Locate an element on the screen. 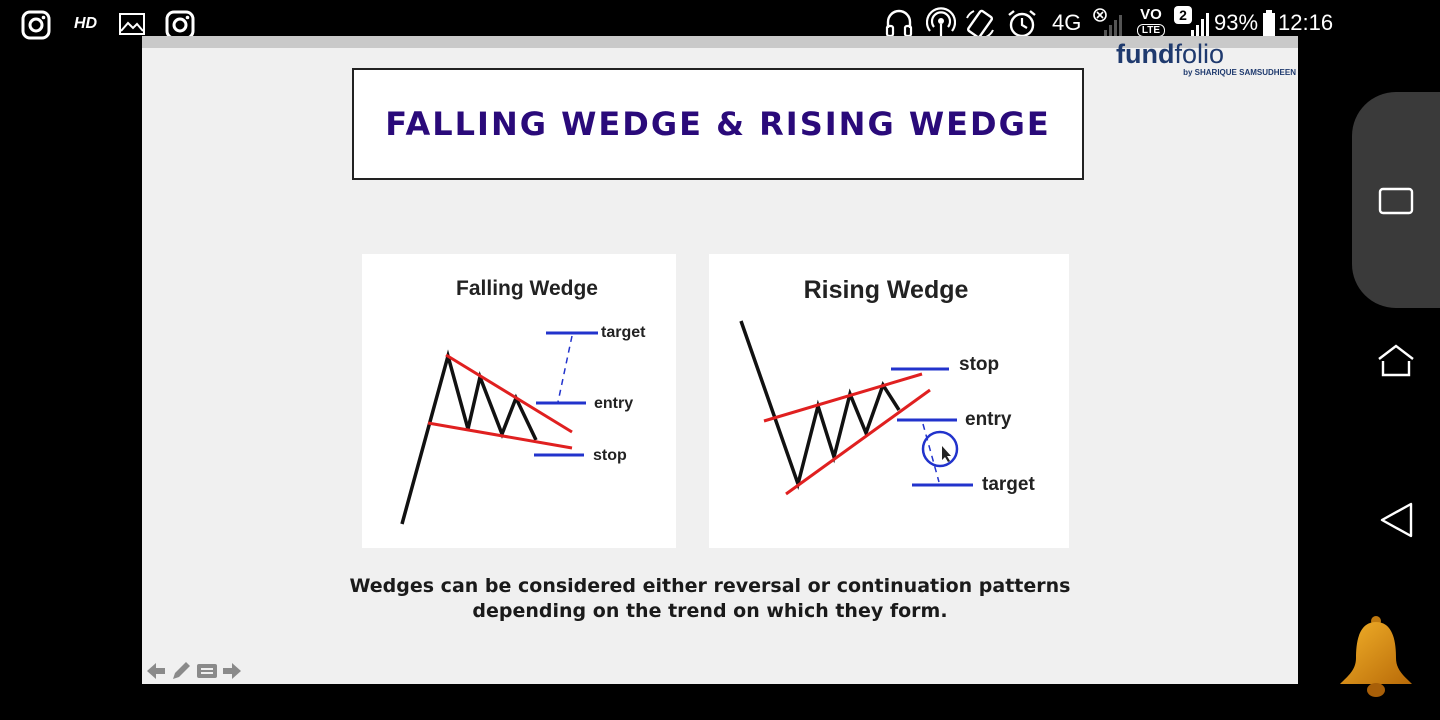  hotspot-icon is located at coordinates (941, 23).